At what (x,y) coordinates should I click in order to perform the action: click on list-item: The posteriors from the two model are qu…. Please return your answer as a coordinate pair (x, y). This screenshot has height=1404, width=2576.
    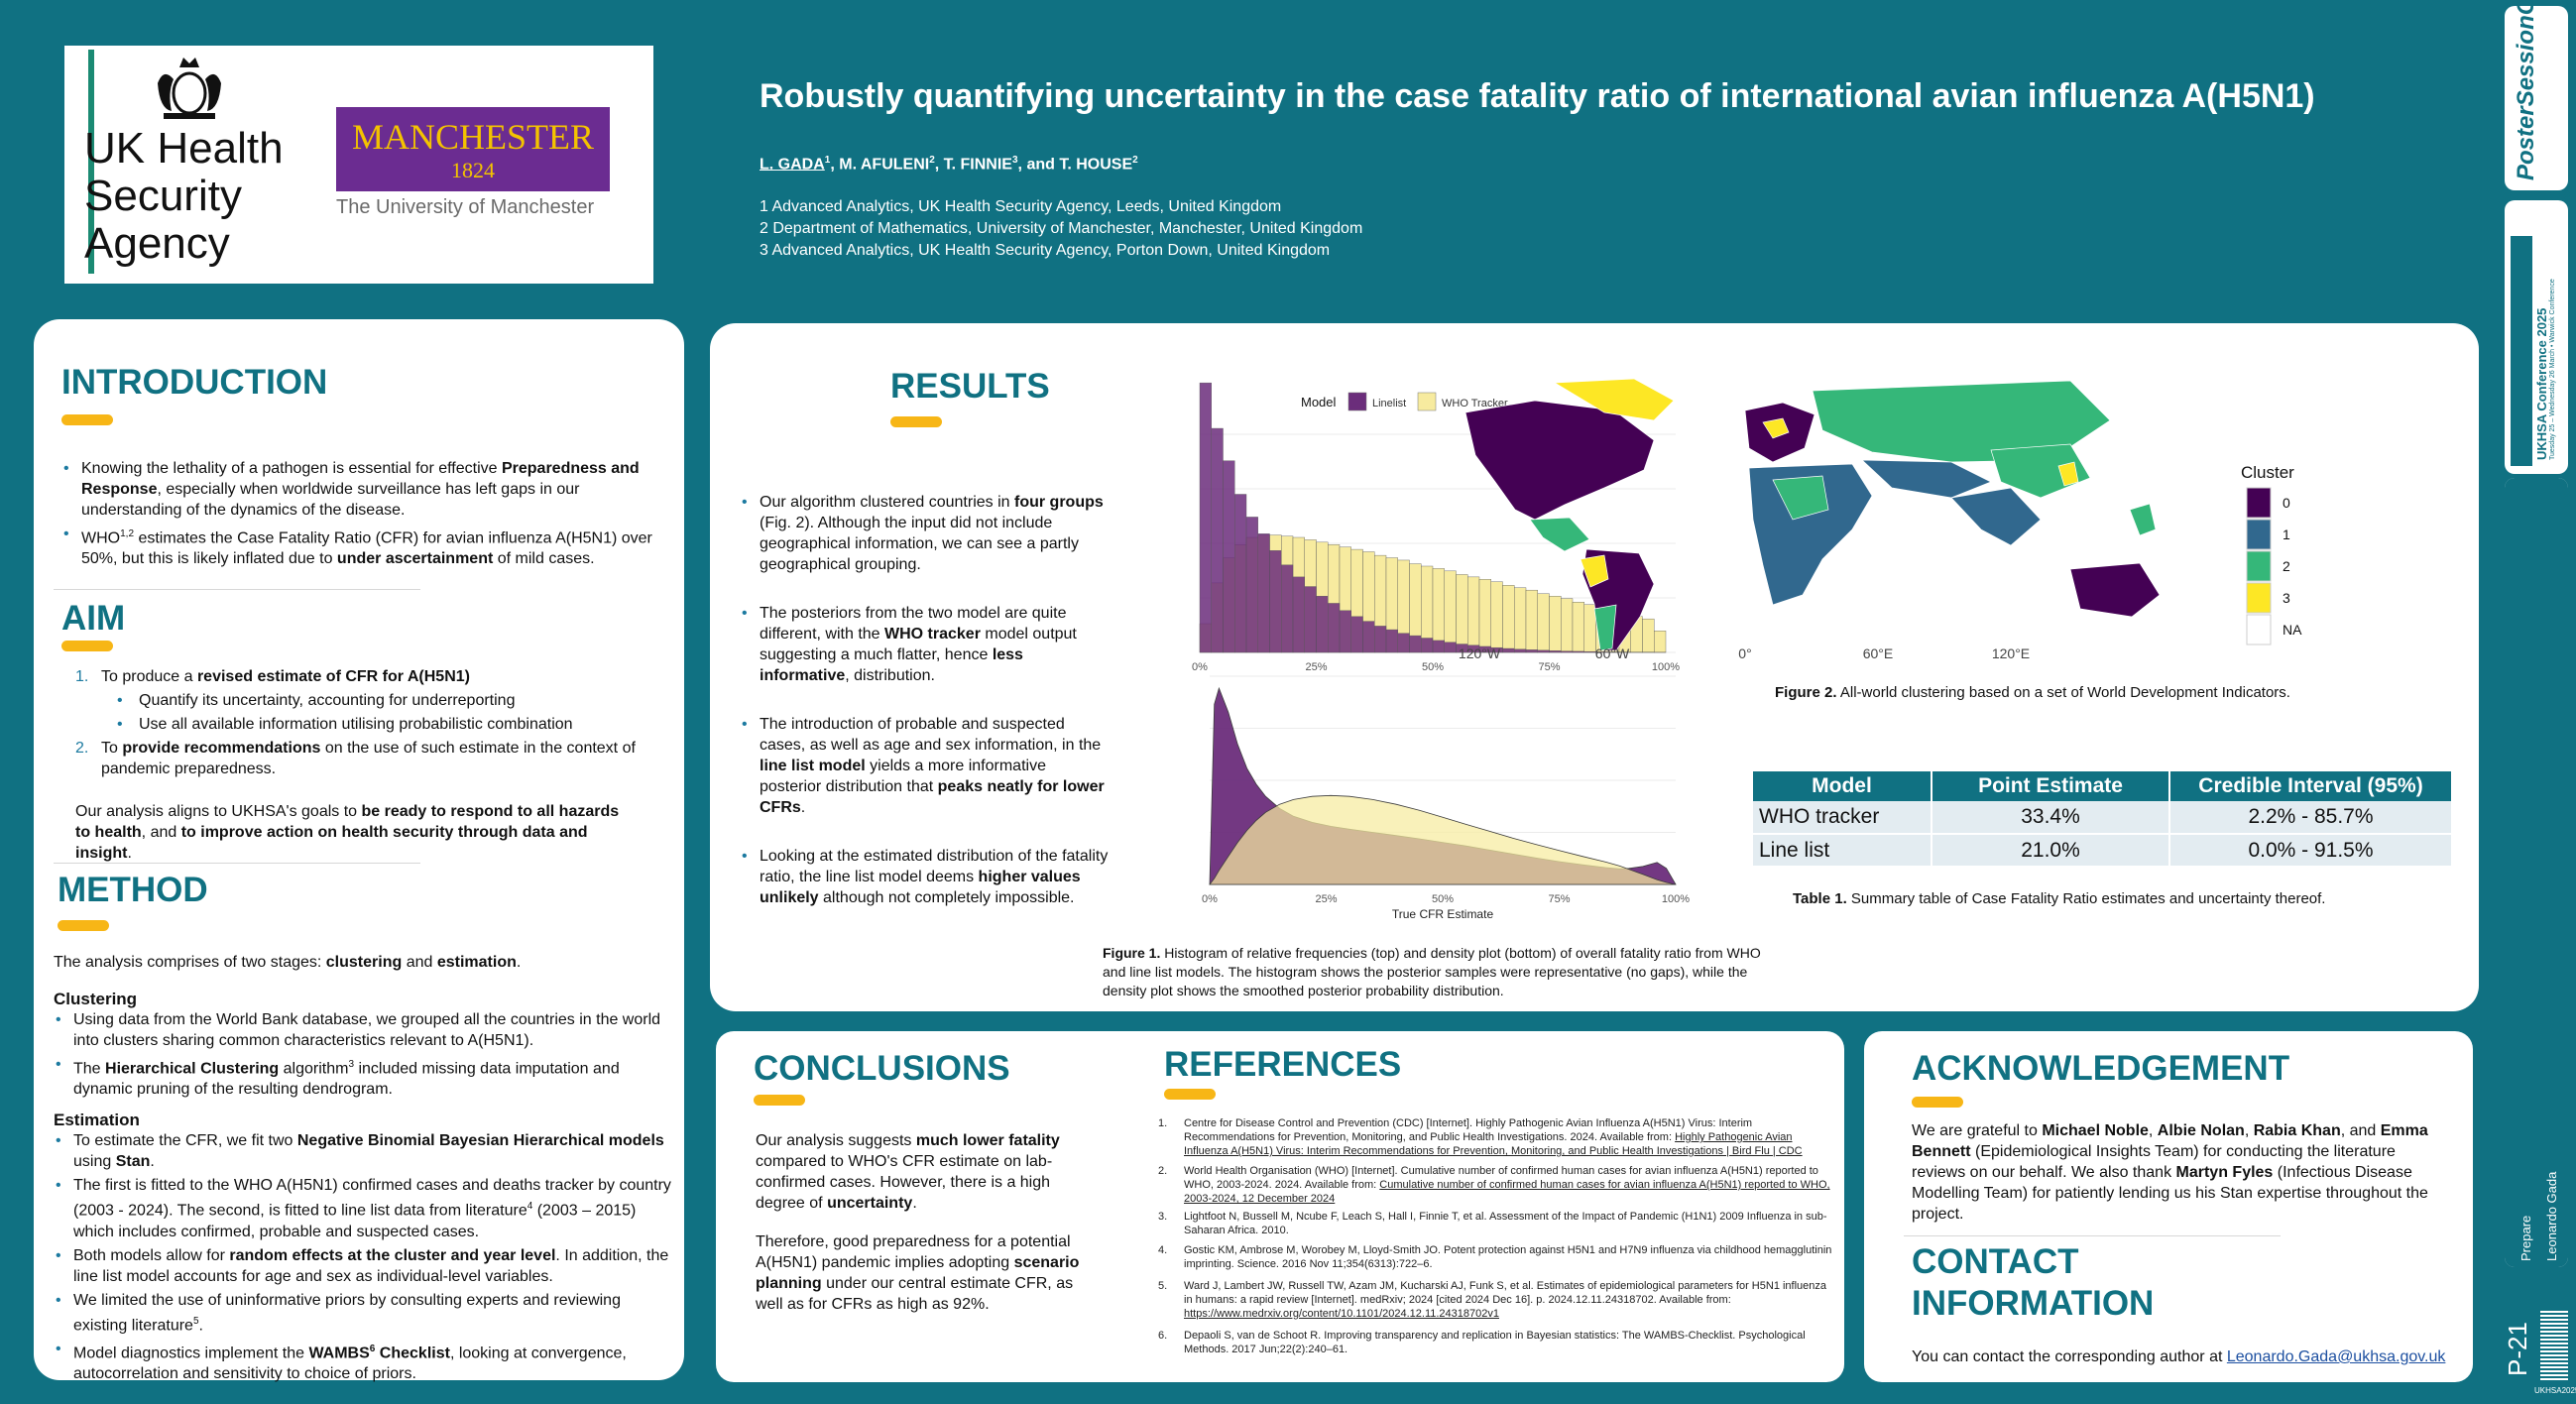
    Looking at the image, I should click on (926, 644).